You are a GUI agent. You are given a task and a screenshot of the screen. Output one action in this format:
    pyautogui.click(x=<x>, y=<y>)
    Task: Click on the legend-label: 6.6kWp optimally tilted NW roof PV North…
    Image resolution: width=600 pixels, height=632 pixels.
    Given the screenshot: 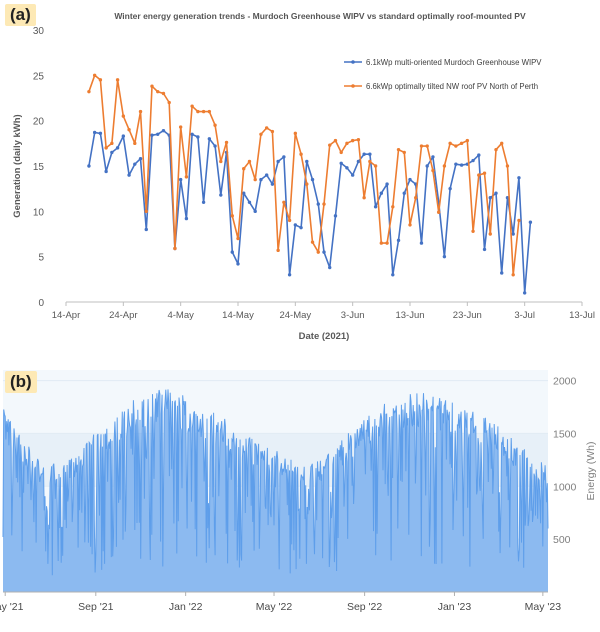 What is the action you would take?
    pyautogui.click(x=452, y=86)
    